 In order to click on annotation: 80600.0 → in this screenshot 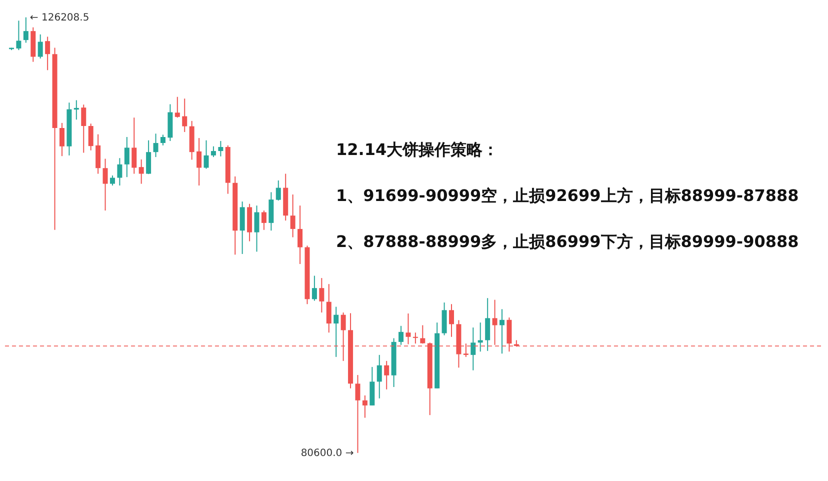, I will do `click(327, 453)`.